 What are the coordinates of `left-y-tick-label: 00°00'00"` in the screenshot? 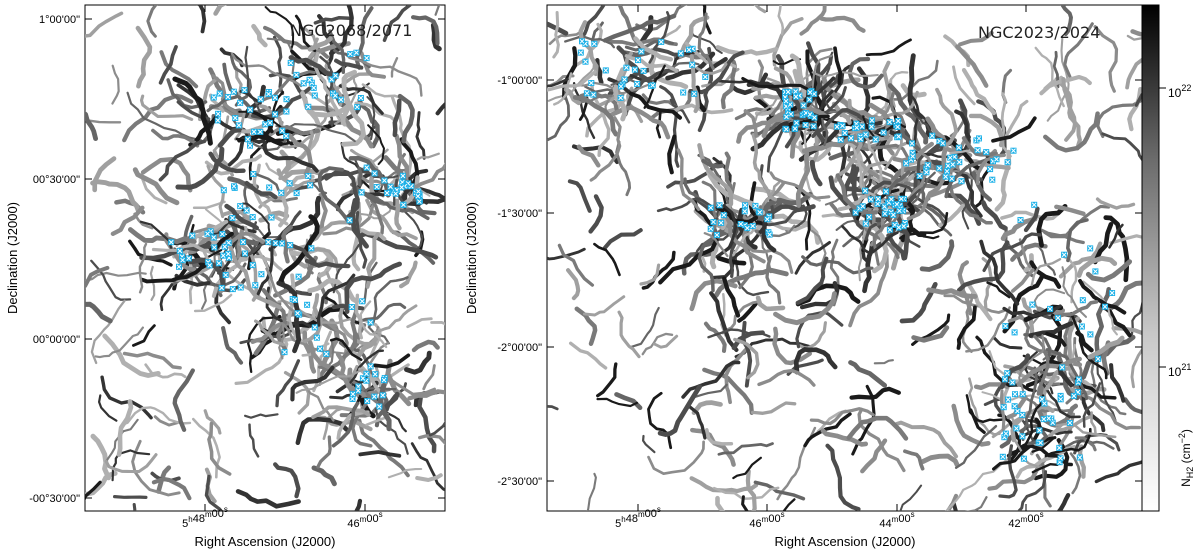 It's located at (56, 340).